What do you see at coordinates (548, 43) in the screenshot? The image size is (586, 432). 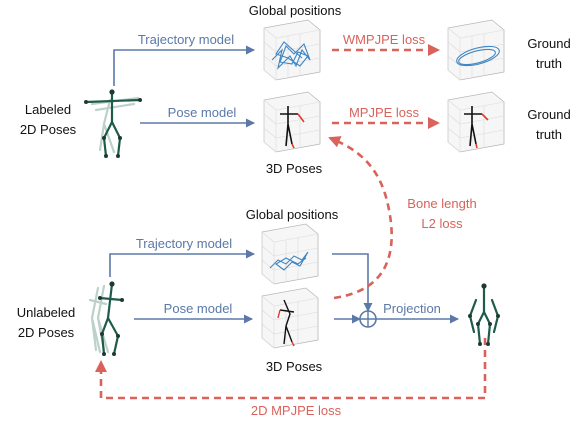 I see `ground-truth-top-label: Ground` at bounding box center [548, 43].